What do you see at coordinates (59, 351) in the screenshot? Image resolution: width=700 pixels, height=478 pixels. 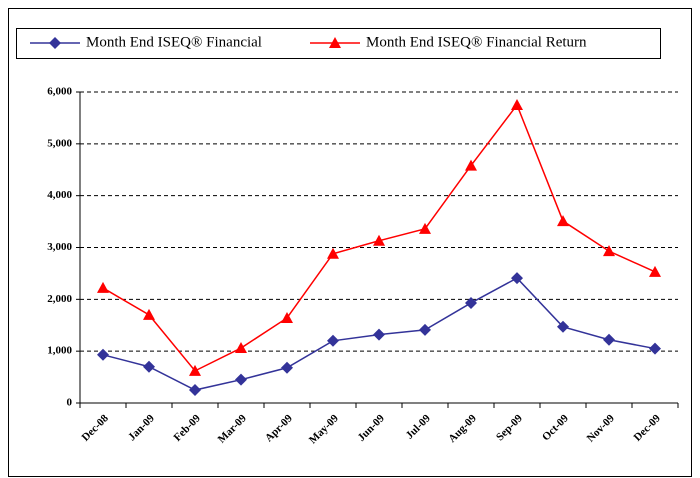 I see `y-tick-label: 1,000` at bounding box center [59, 351].